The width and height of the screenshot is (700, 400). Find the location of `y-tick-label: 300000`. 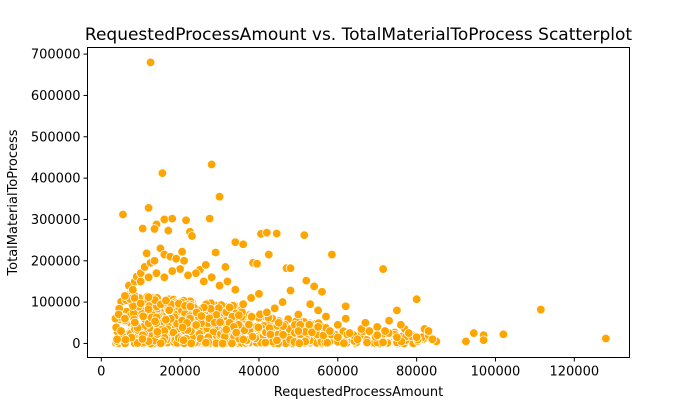

y-tick-label: 300000 is located at coordinates (56, 220).